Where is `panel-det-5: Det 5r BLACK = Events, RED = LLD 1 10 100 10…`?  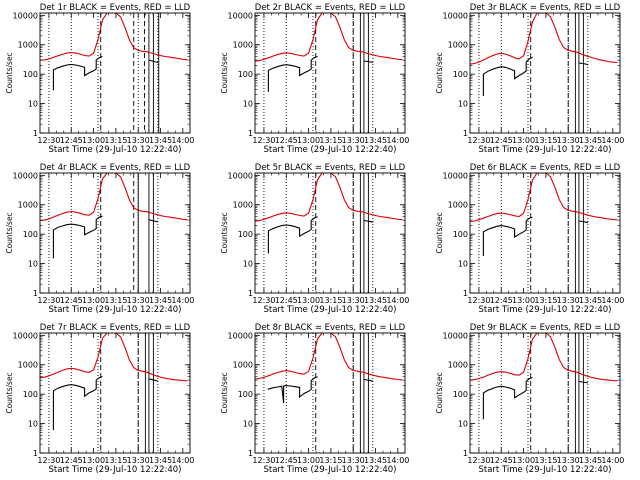 panel-det-5: Det 5r BLACK = Events, RED = LLD 1 10 100 10… is located at coordinates (314, 239).